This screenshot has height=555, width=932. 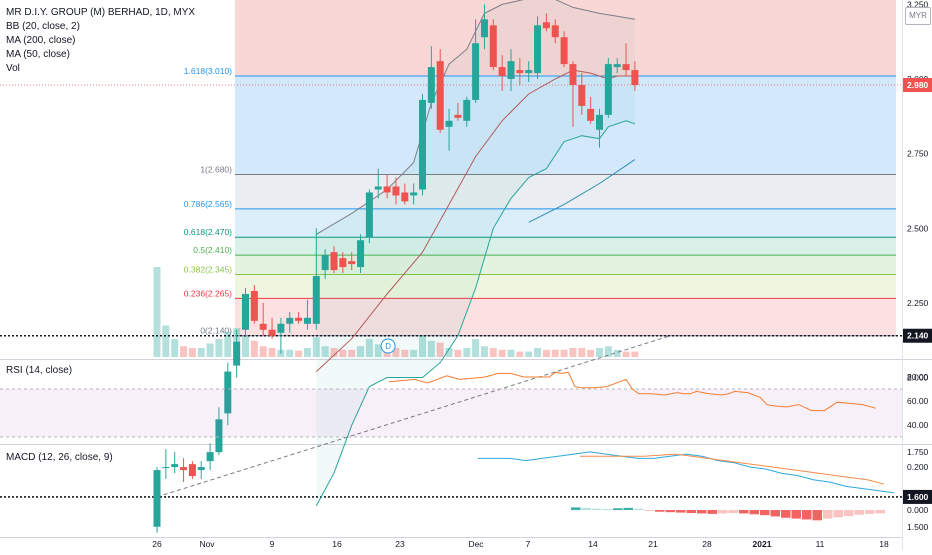 What do you see at coordinates (918, 452) in the screenshot?
I see `price-tick-label: 1.750` at bounding box center [918, 452].